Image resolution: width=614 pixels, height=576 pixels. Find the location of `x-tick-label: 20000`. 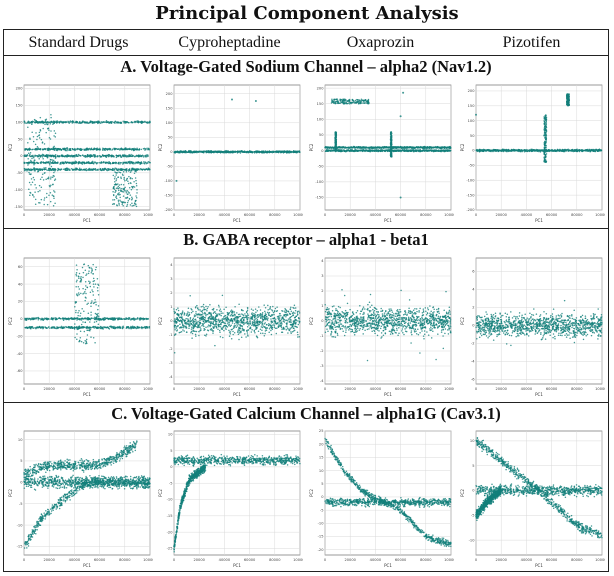

x-tick-label: 20000 is located at coordinates (501, 215).